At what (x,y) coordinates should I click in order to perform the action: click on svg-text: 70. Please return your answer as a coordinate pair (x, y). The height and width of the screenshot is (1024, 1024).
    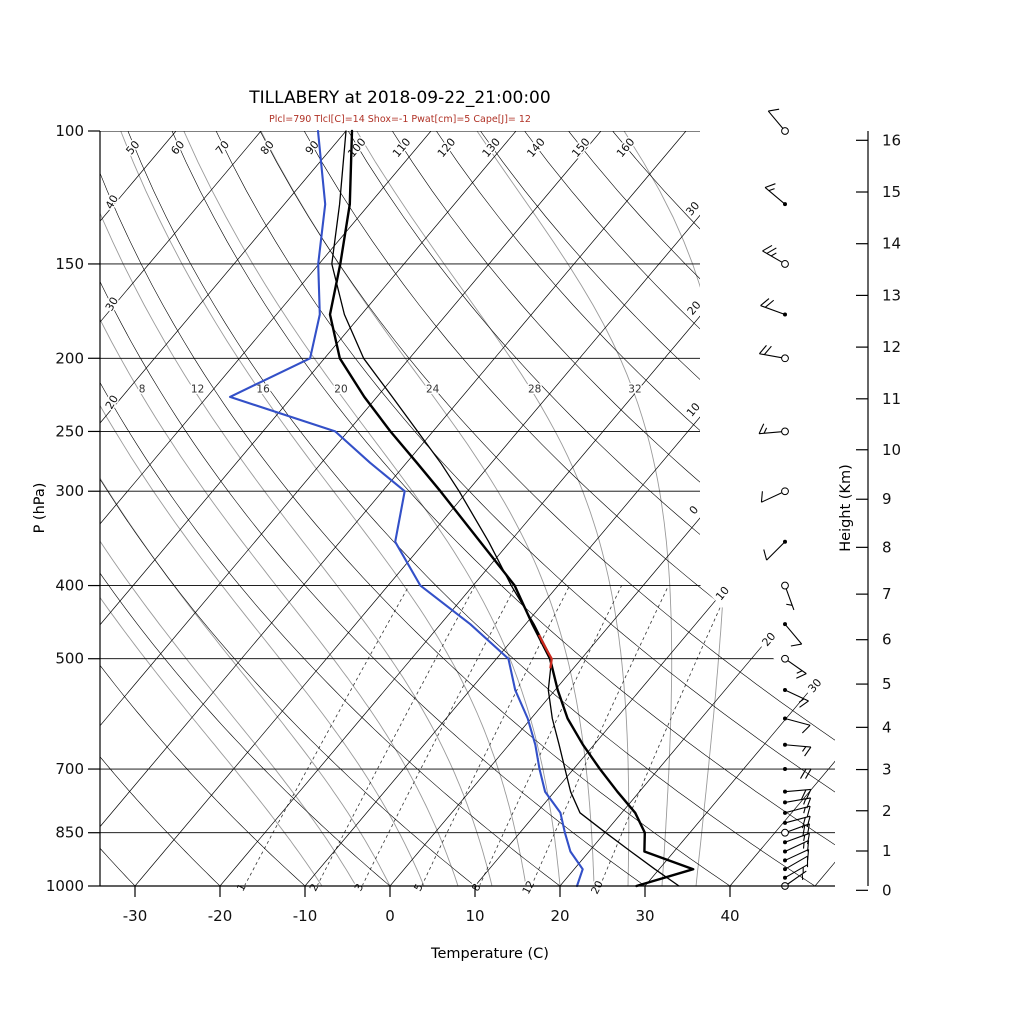
    Looking at the image, I should click on (222, 147).